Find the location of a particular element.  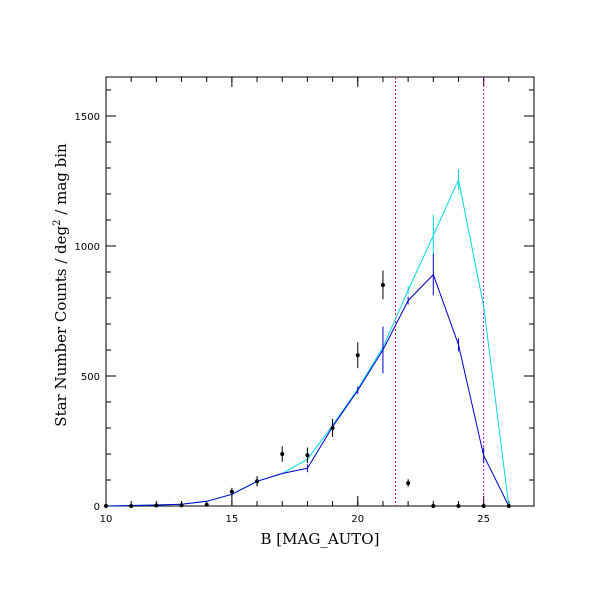

x-tick-label: 10 is located at coordinates (106, 519).